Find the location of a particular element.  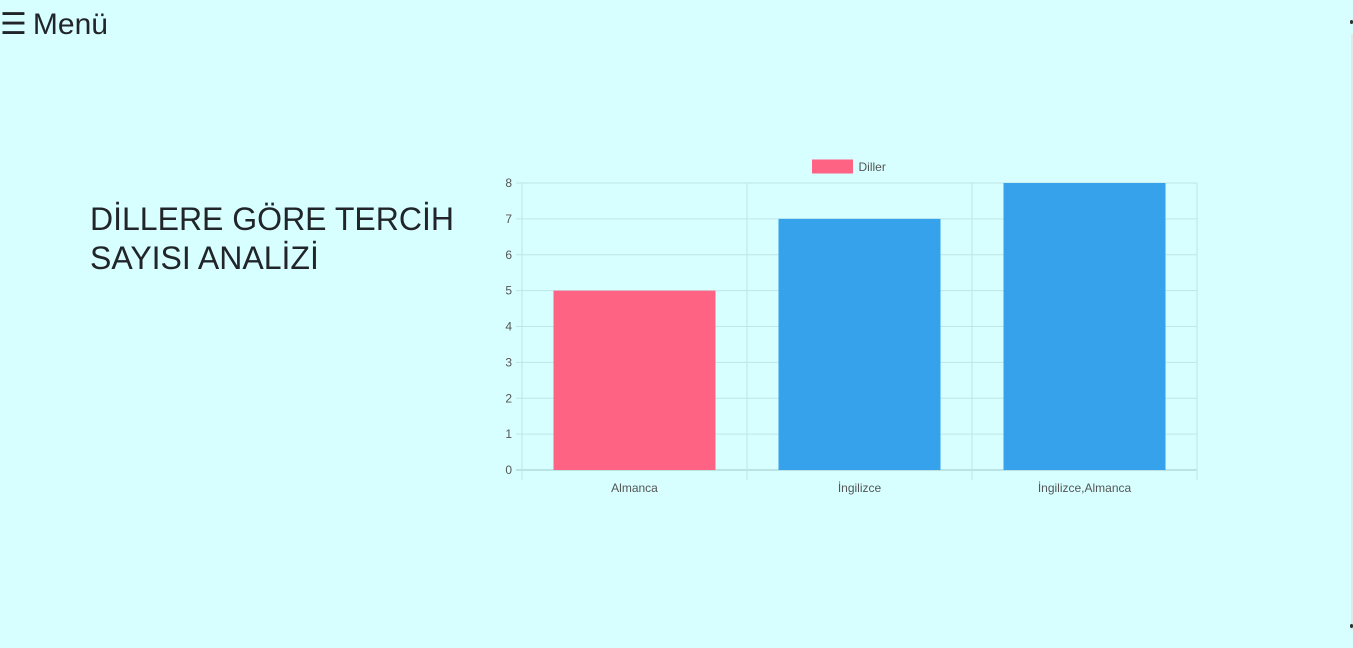

hamburger-icon: ☰ is located at coordinates (13, 24).